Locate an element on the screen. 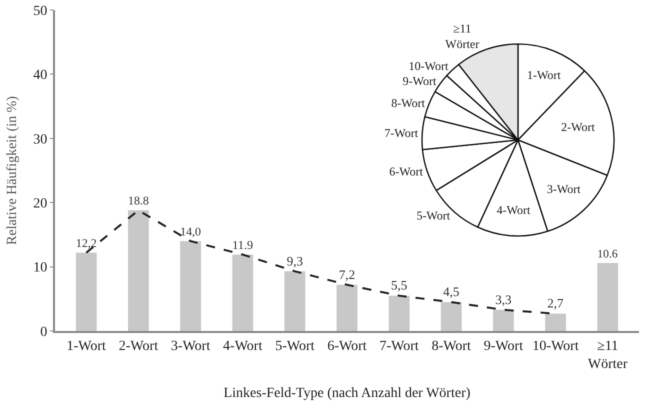 The width and height of the screenshot is (649, 401). x-tick-label: 5-Wort is located at coordinates (295, 346).